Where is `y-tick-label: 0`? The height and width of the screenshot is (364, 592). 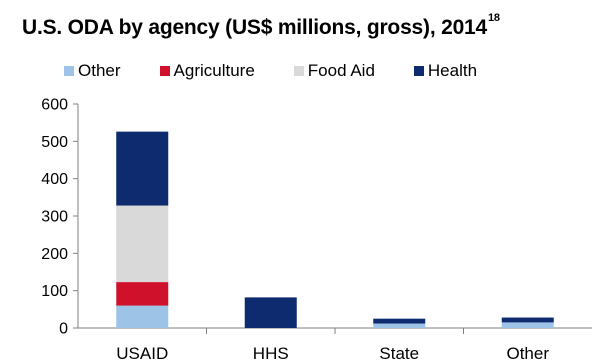
y-tick-label: 0 is located at coordinates (63, 329).